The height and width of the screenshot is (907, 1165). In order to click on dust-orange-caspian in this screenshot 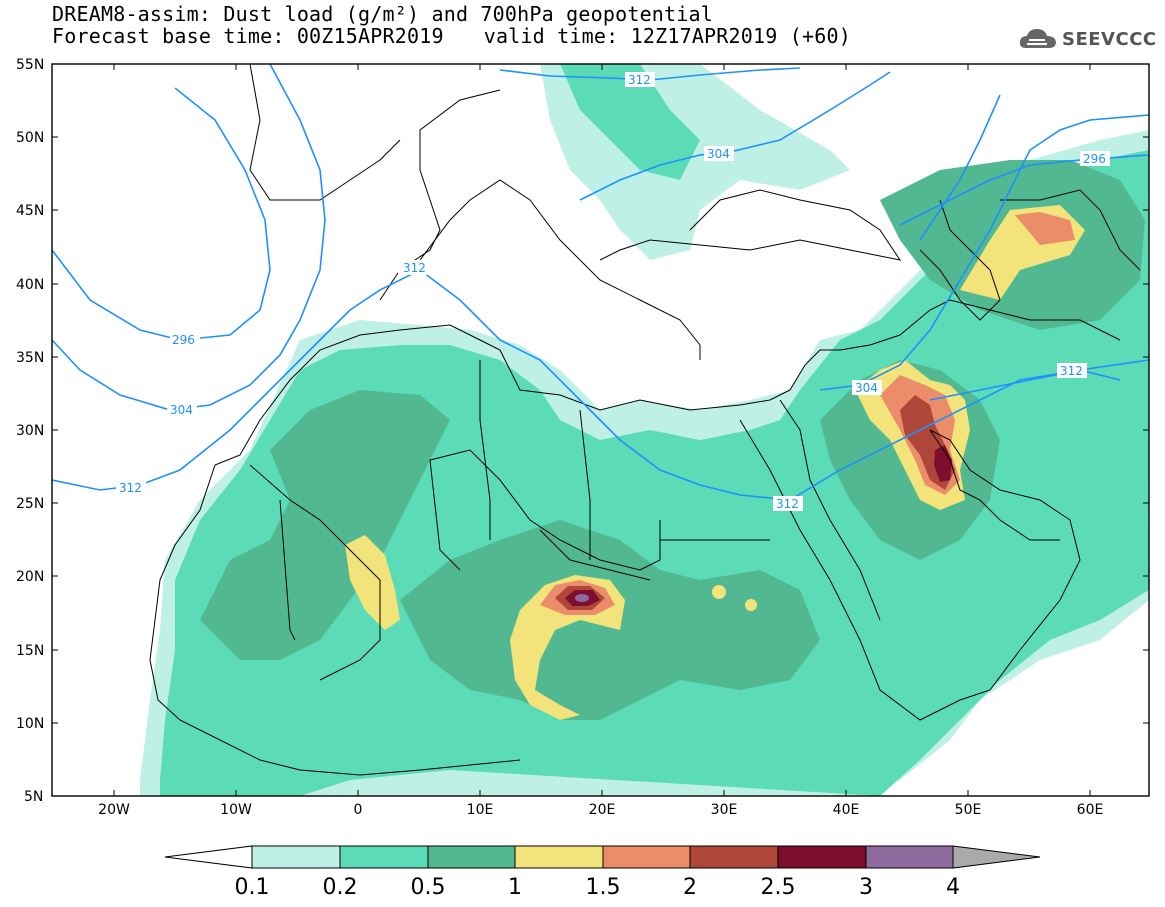, I will do `click(1045, 228)`.